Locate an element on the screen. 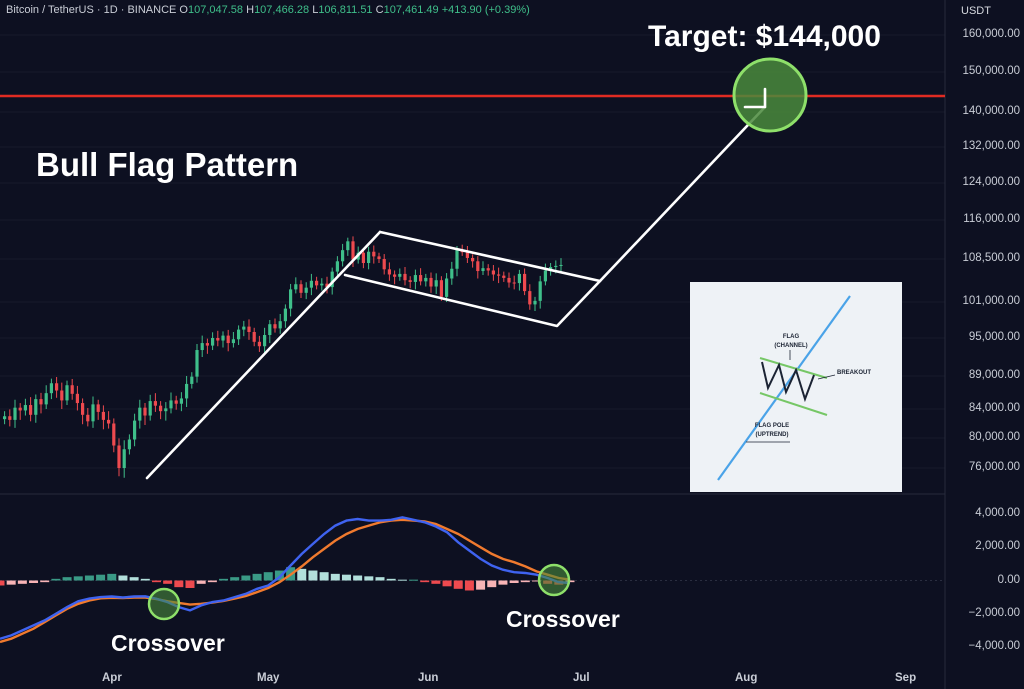 This screenshot has height=689, width=1024. target-circle is located at coordinates (770, 95).